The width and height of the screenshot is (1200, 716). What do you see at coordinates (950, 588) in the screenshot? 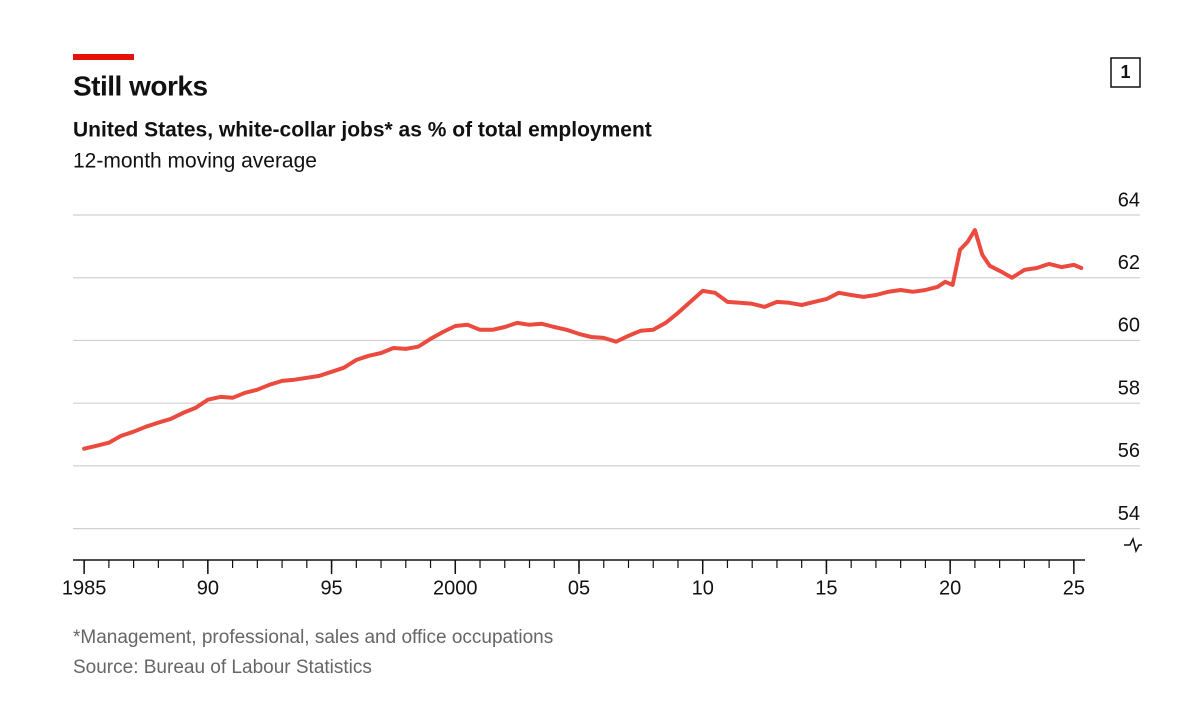
I see `x-tick-label: 20` at bounding box center [950, 588].